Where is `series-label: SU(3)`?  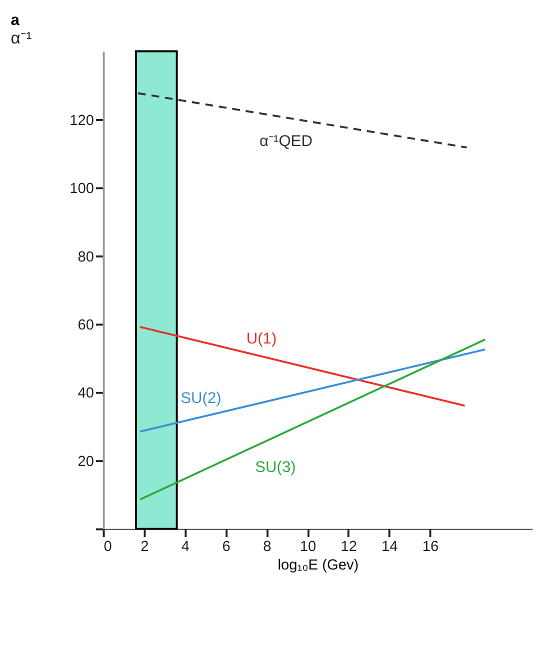 series-label: SU(3) is located at coordinates (275, 467).